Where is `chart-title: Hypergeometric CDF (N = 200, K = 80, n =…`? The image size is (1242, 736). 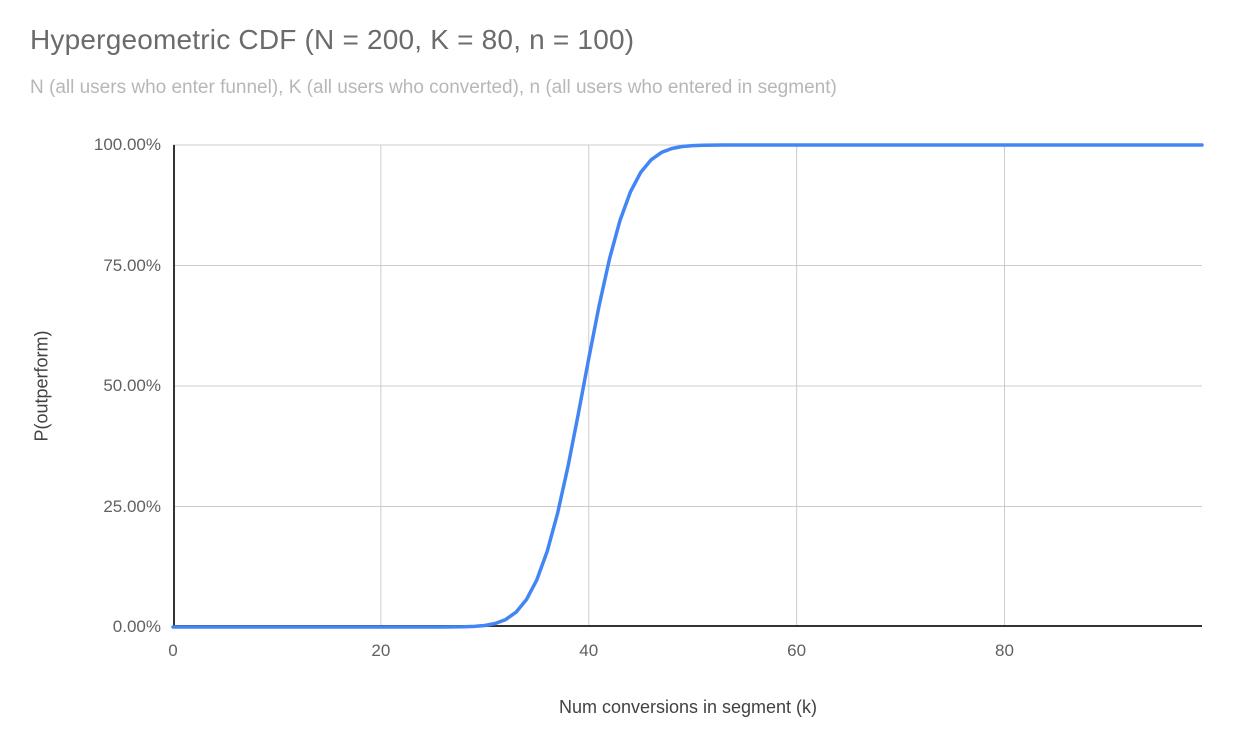
chart-title: Hypergeometric CDF (N = 200, K = 80, n =… is located at coordinates (332, 39).